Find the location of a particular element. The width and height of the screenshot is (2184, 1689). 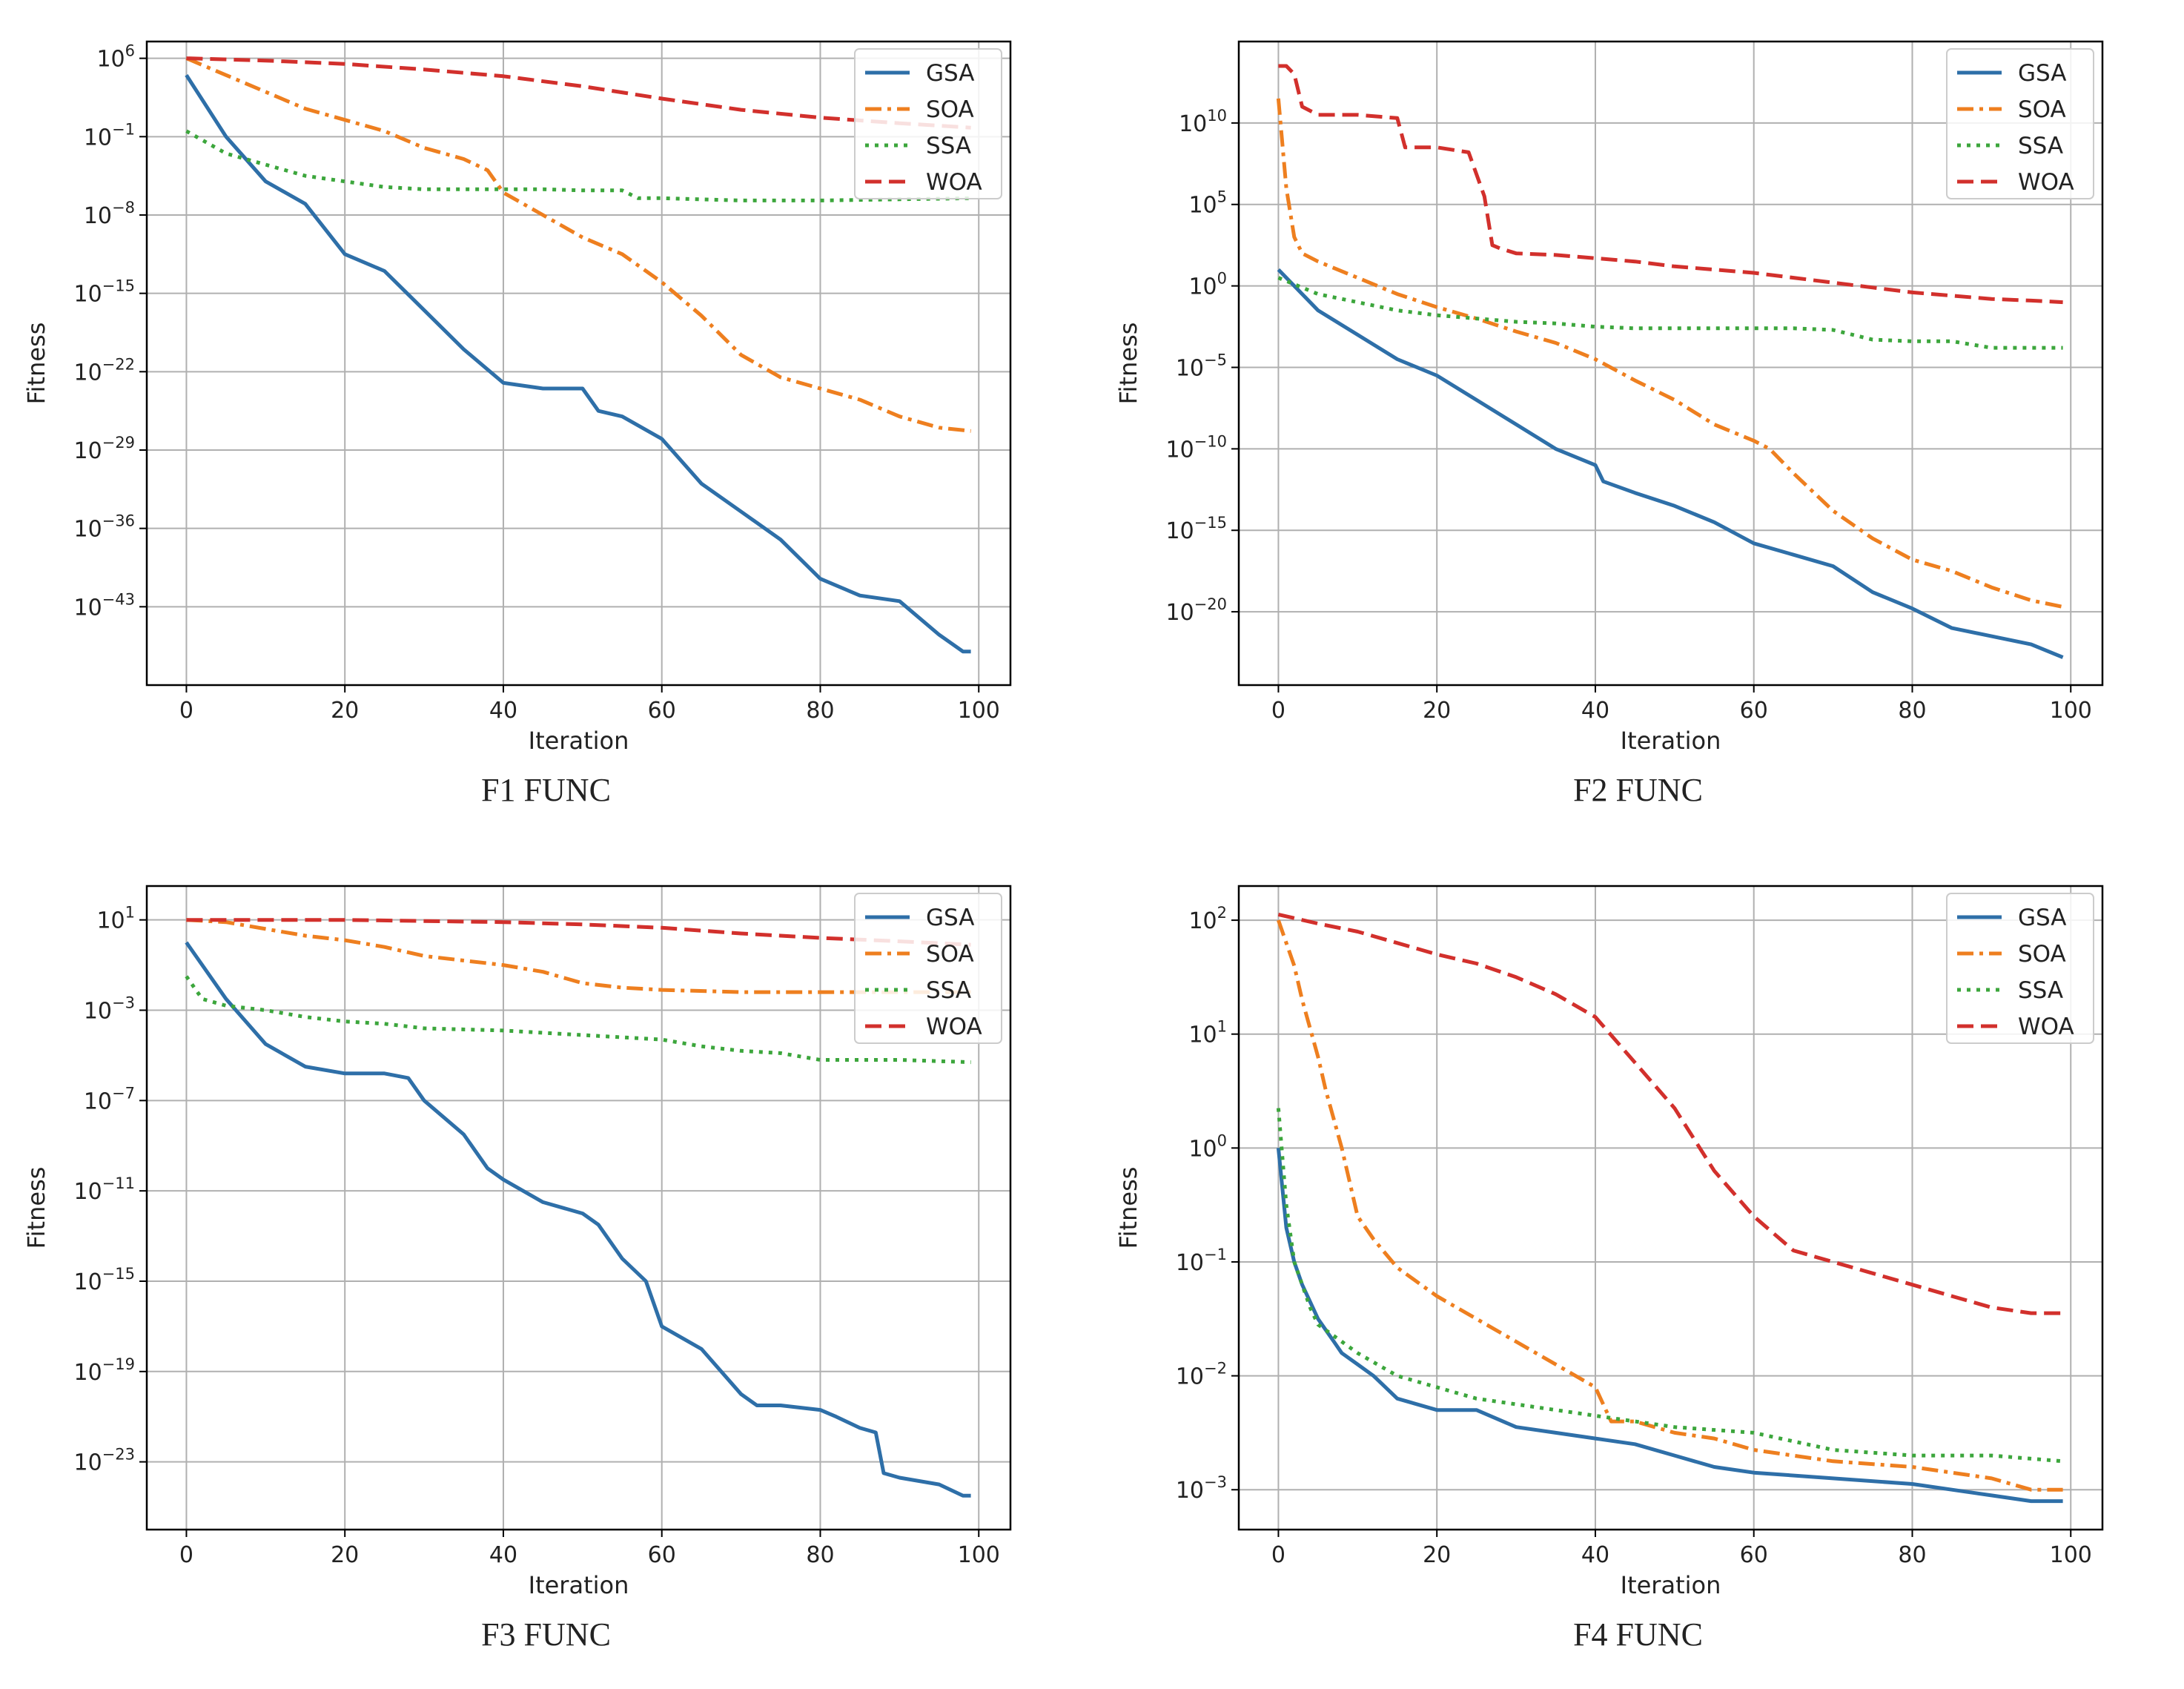

y-tick-label: 10⁻¹¹ is located at coordinates (104, 1189).